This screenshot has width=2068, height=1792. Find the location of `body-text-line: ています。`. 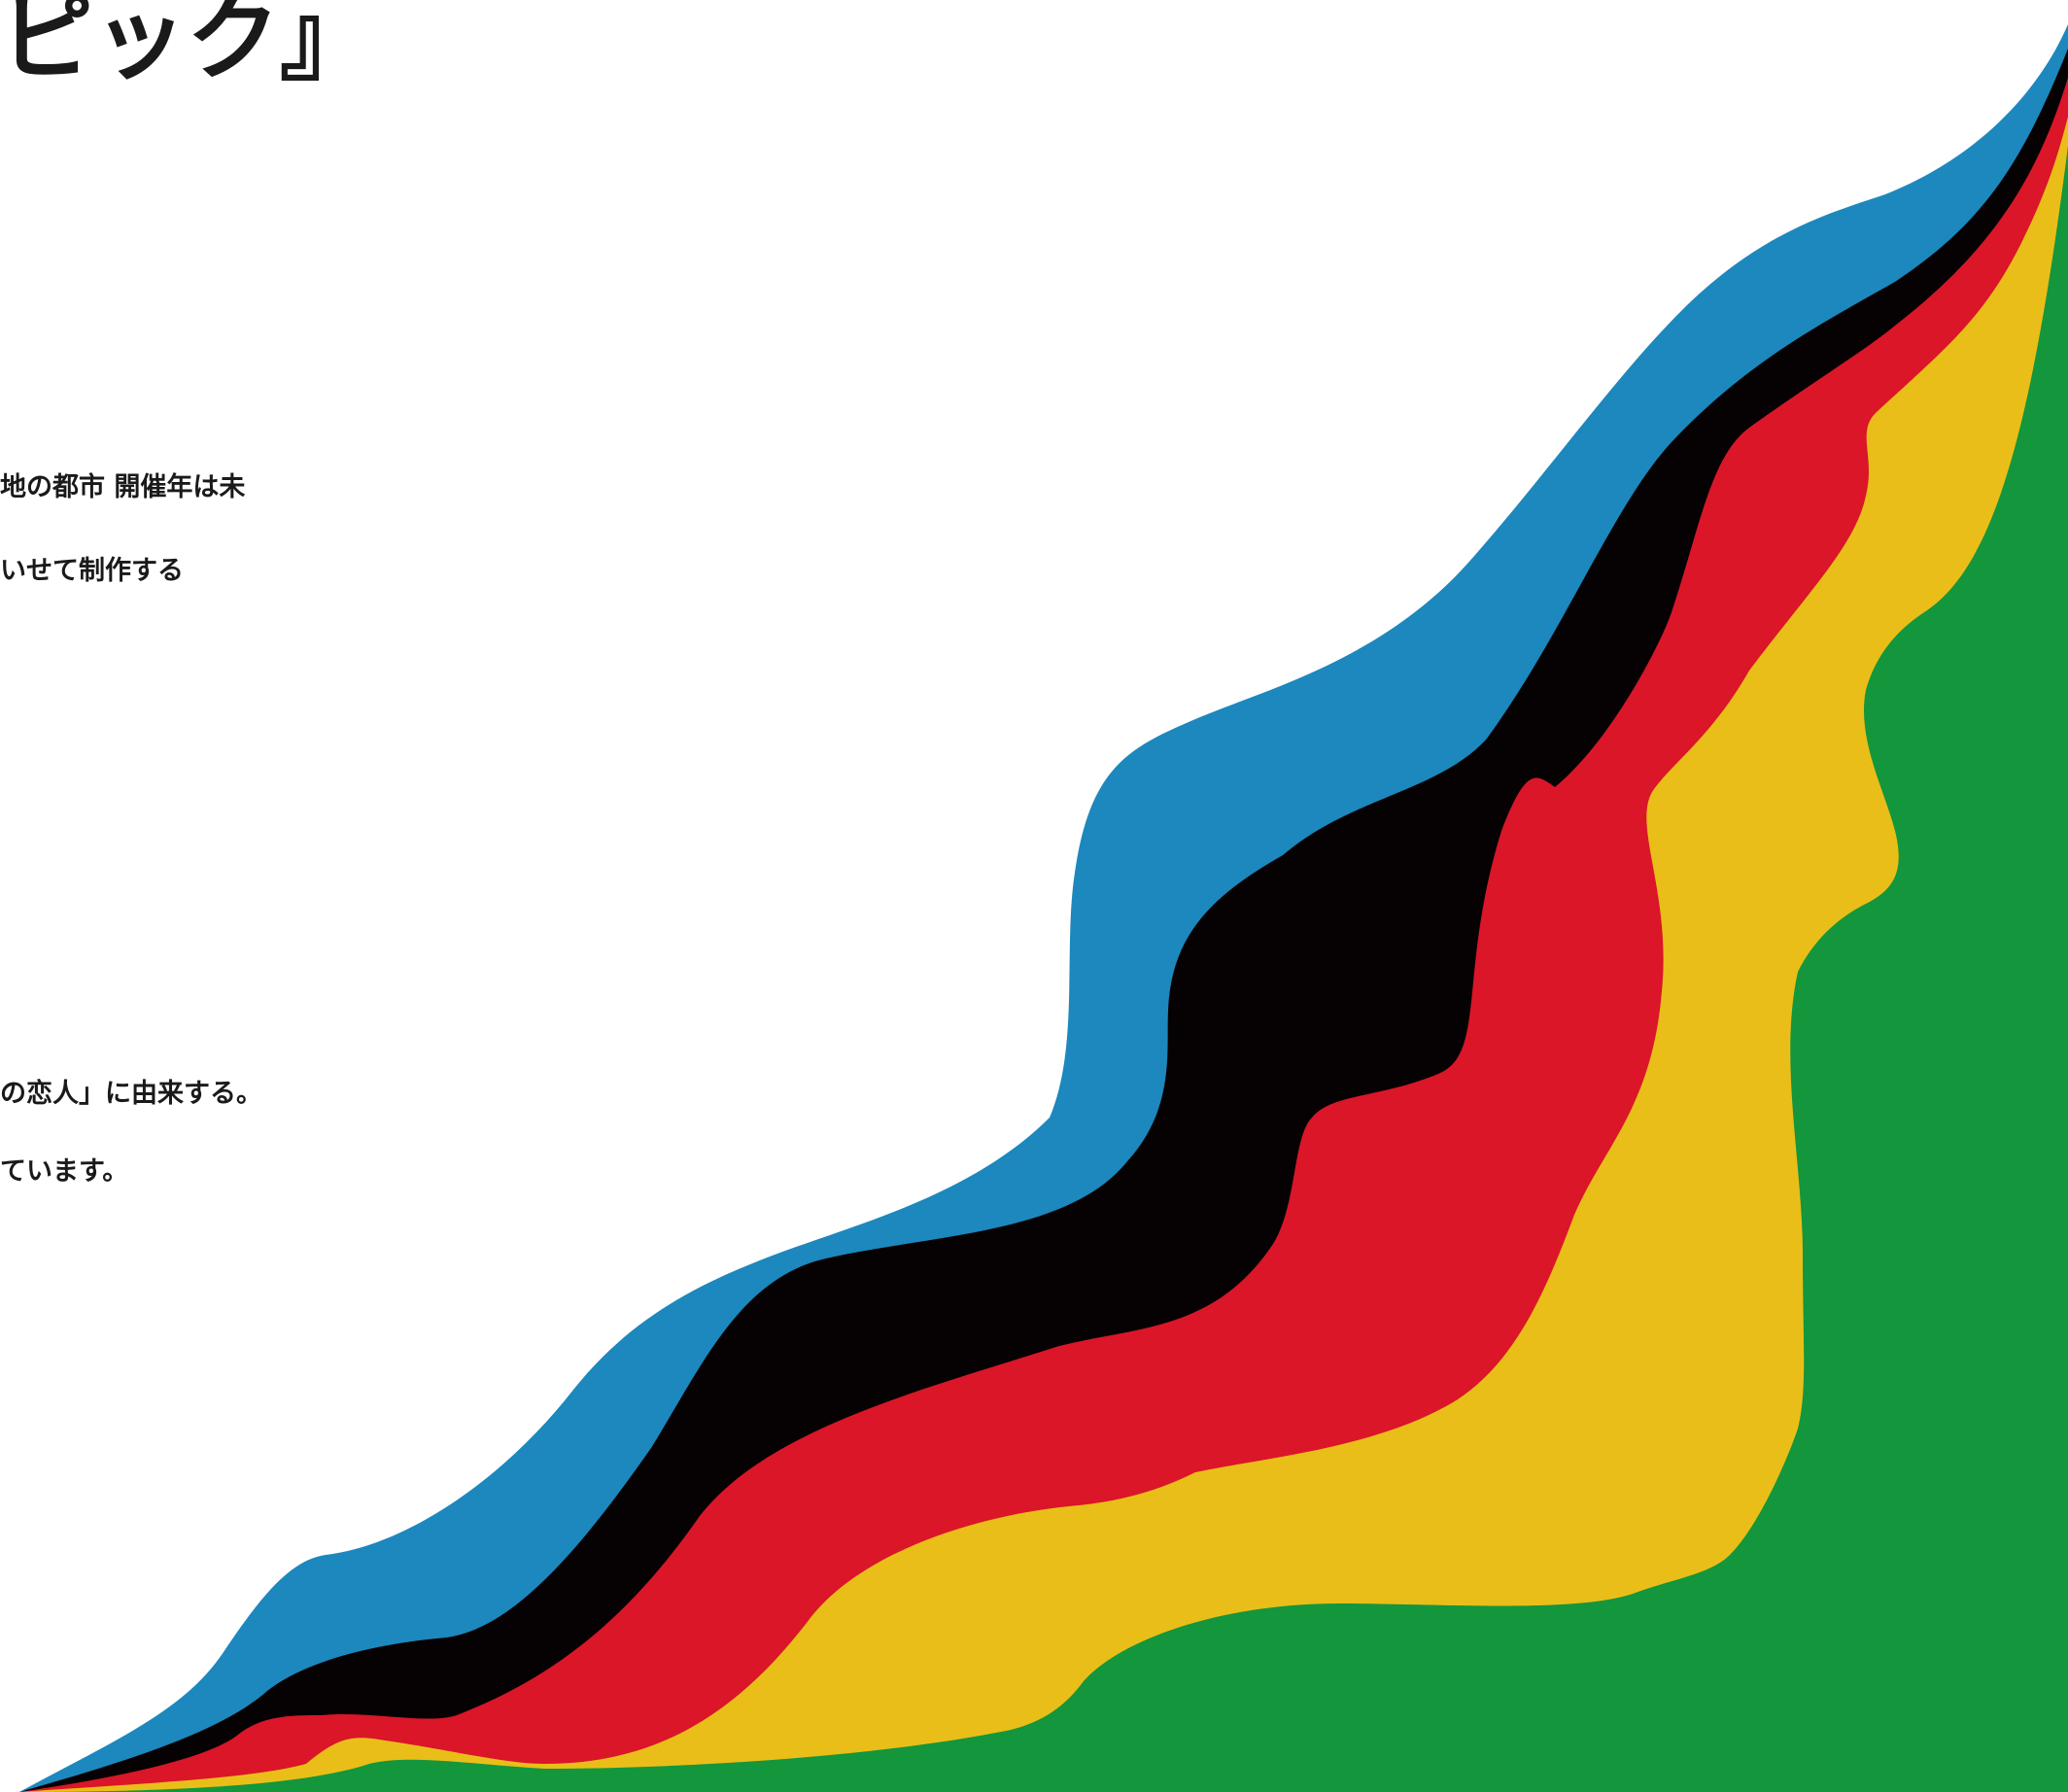

body-text-line: ています。 is located at coordinates (64, 1171).